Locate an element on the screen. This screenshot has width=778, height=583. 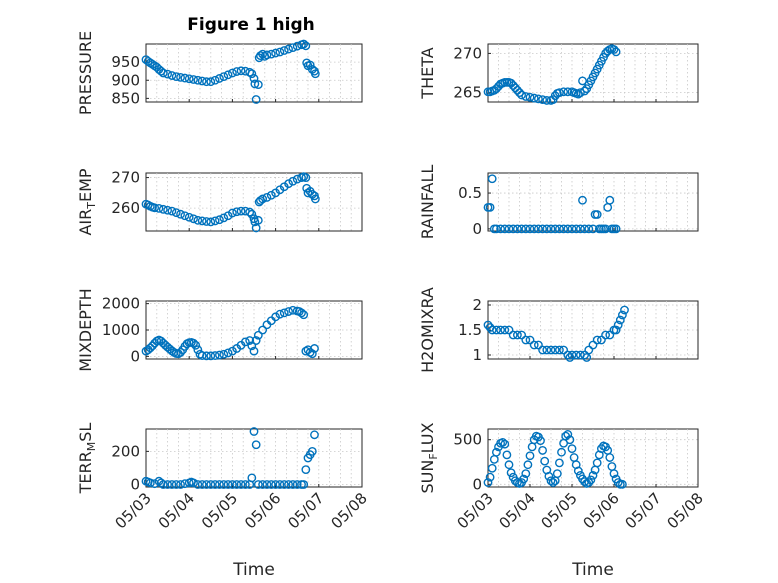
data-series-sun_flux is located at coordinates (555, 459).